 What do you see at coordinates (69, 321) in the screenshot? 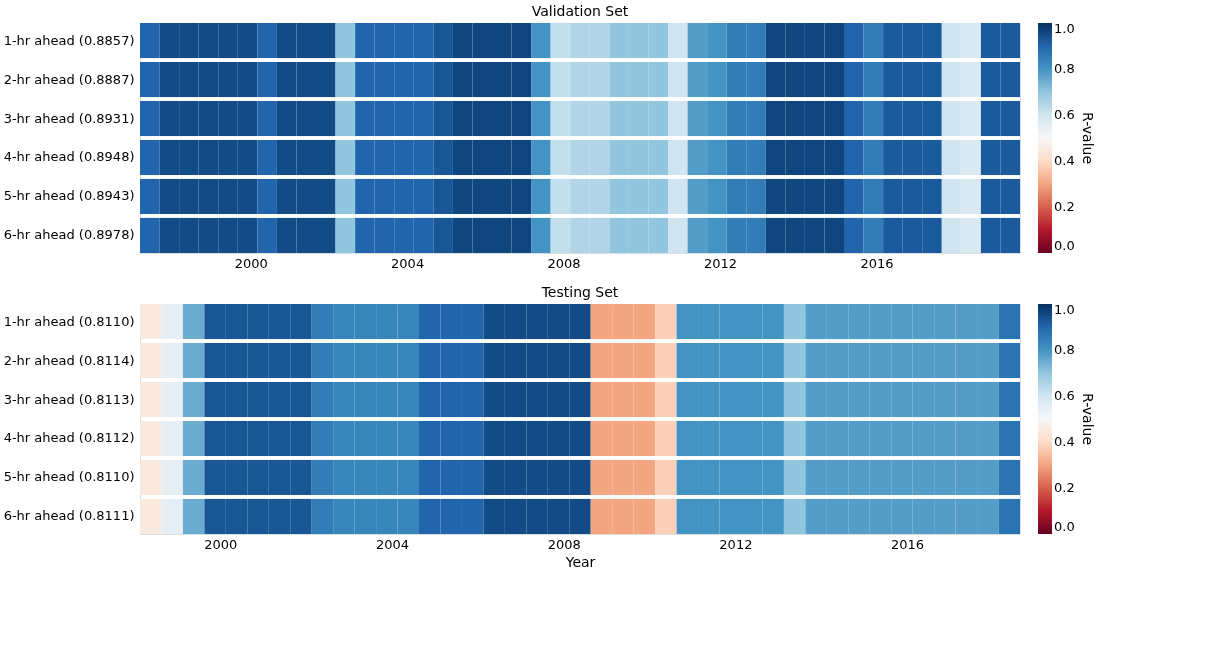
I see `y-tick-label: 1-hr ahead (0.8110)` at bounding box center [69, 321].